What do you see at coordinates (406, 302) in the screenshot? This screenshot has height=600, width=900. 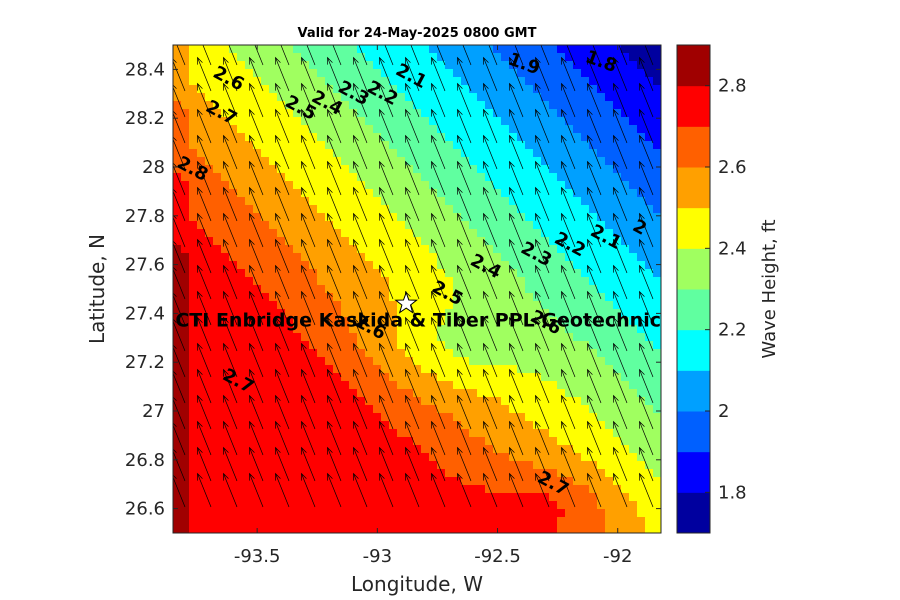 I see `station-star-icon` at bounding box center [406, 302].